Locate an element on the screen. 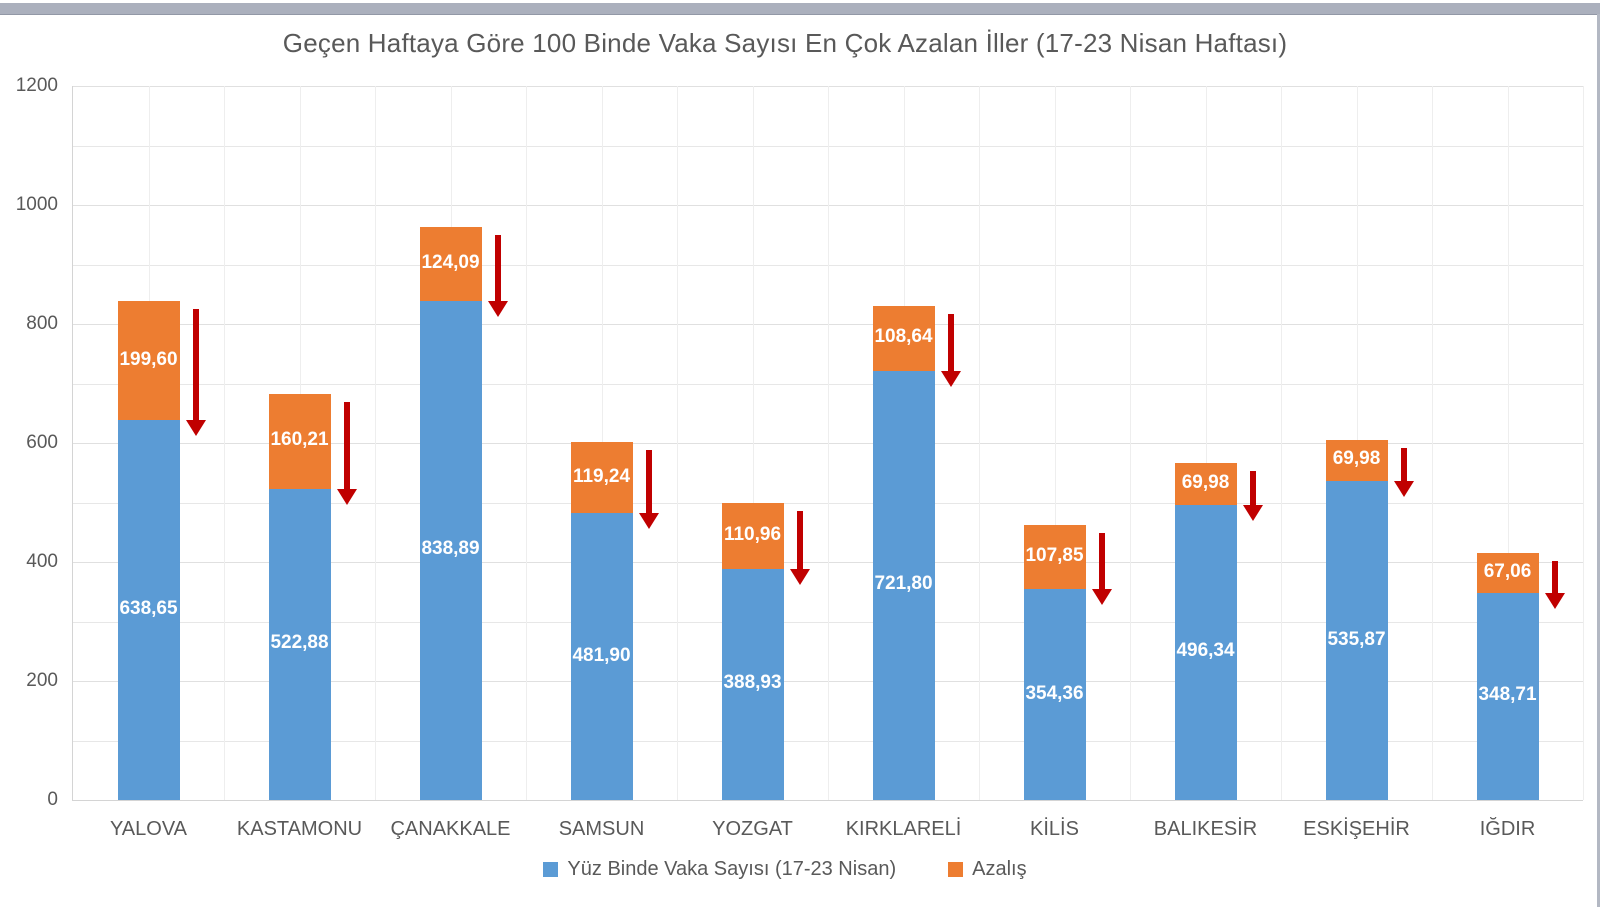 The width and height of the screenshot is (1600, 907). bar-label-decrease: 199,60 is located at coordinates (148, 359).